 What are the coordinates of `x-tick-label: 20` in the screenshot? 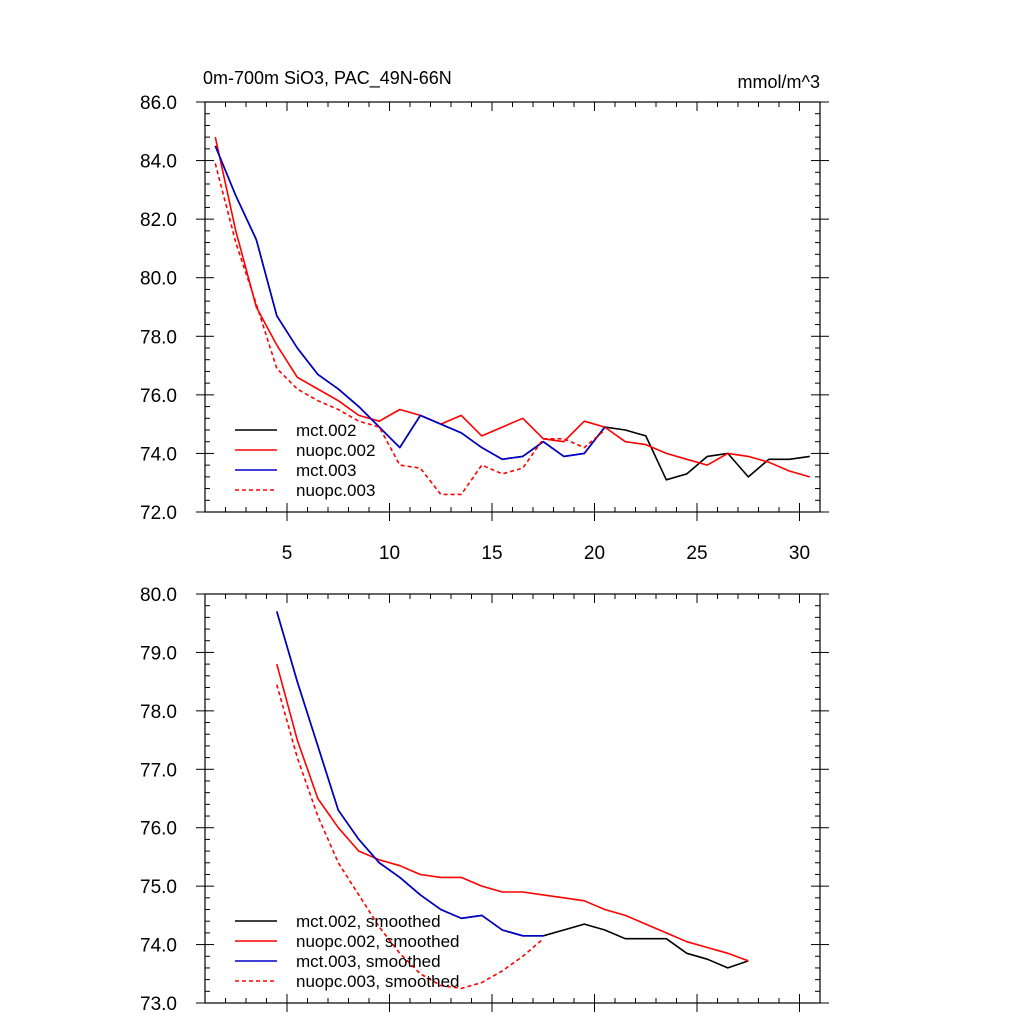 It's located at (594, 553).